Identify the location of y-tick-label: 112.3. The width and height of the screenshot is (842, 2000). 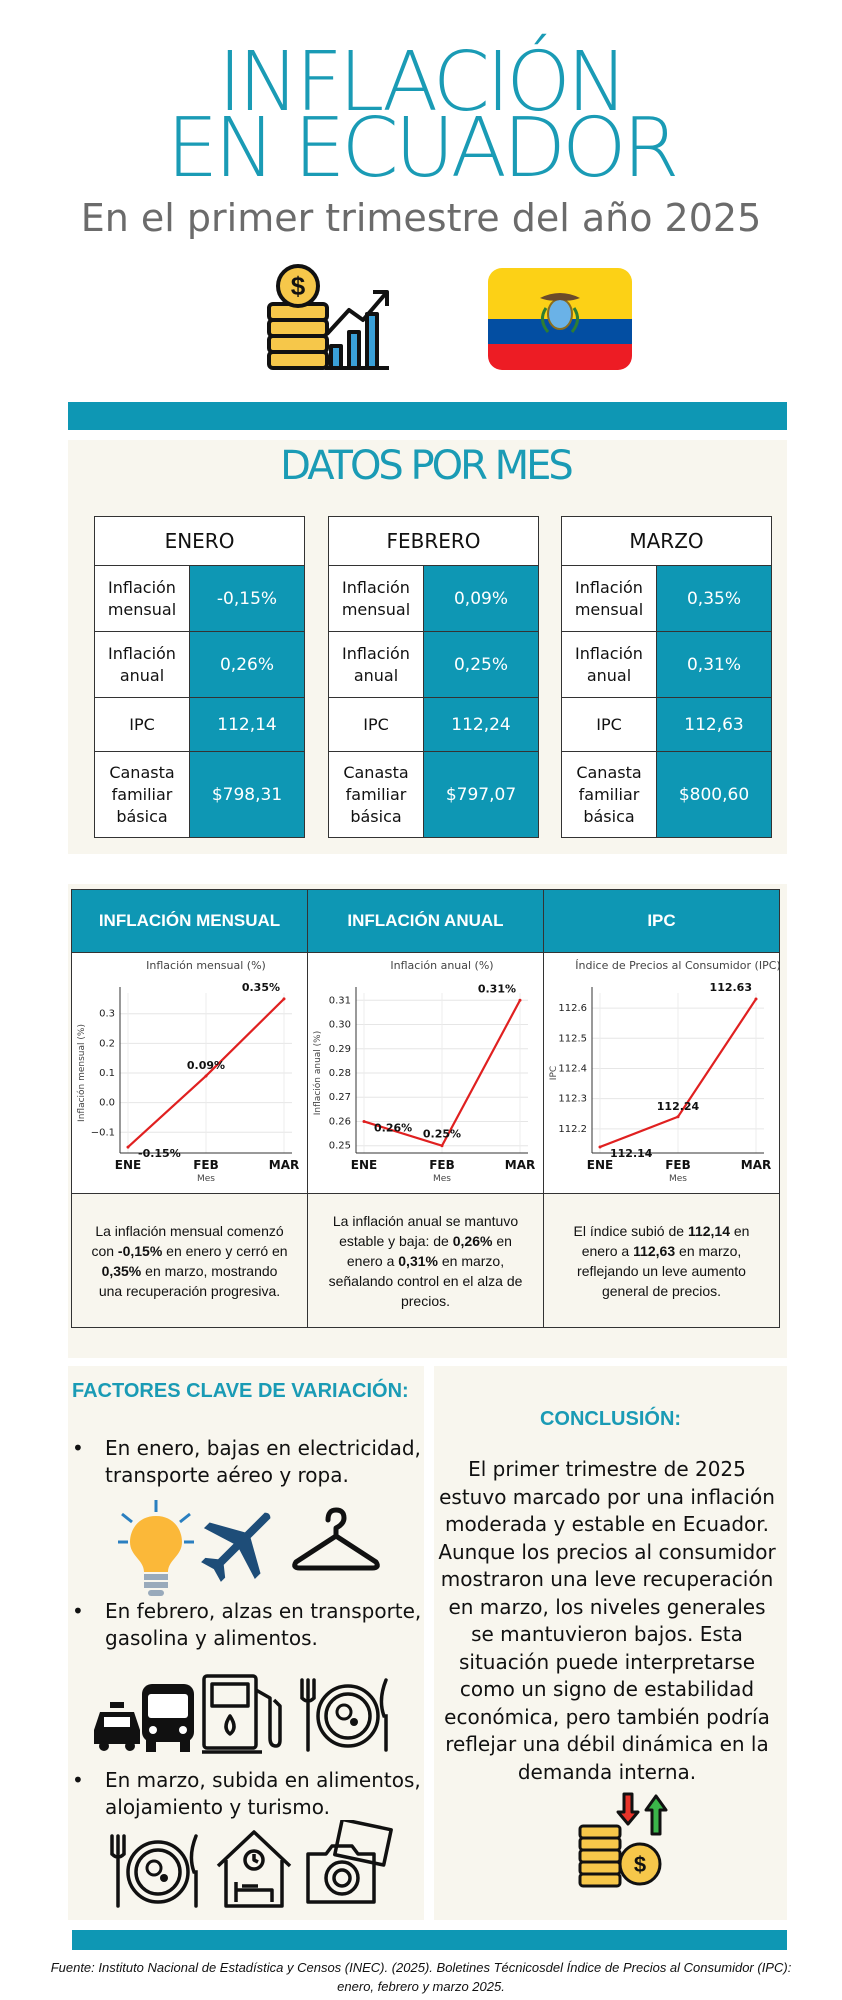
(572, 1099).